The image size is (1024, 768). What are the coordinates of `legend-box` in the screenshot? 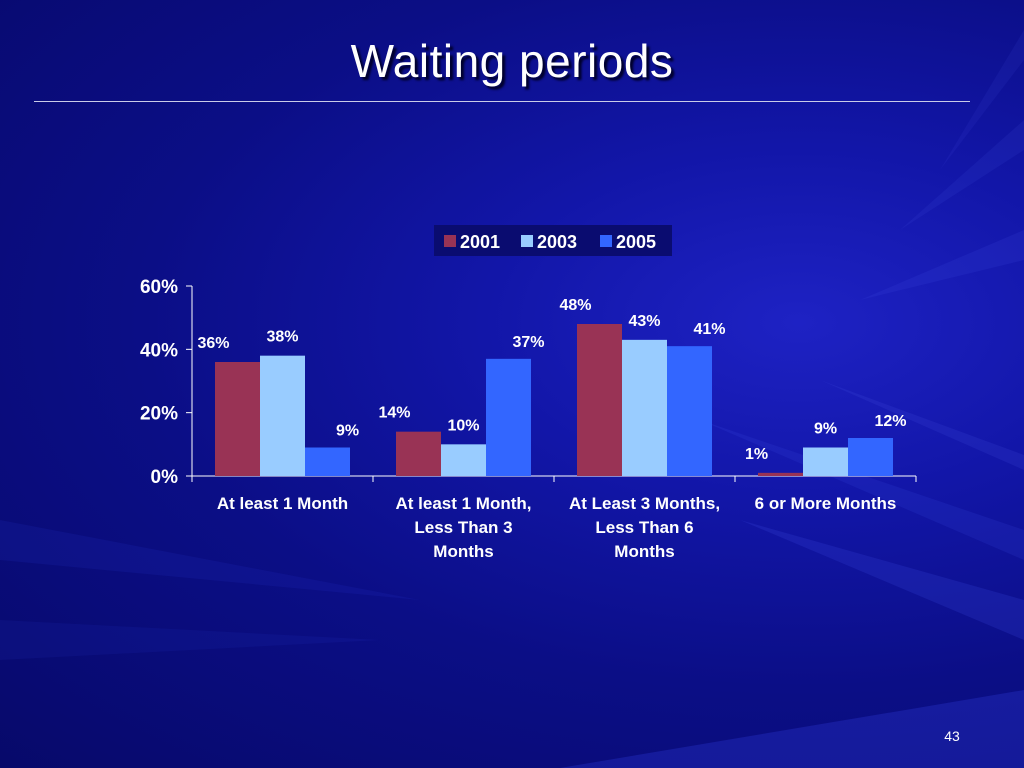 It's located at (553, 240).